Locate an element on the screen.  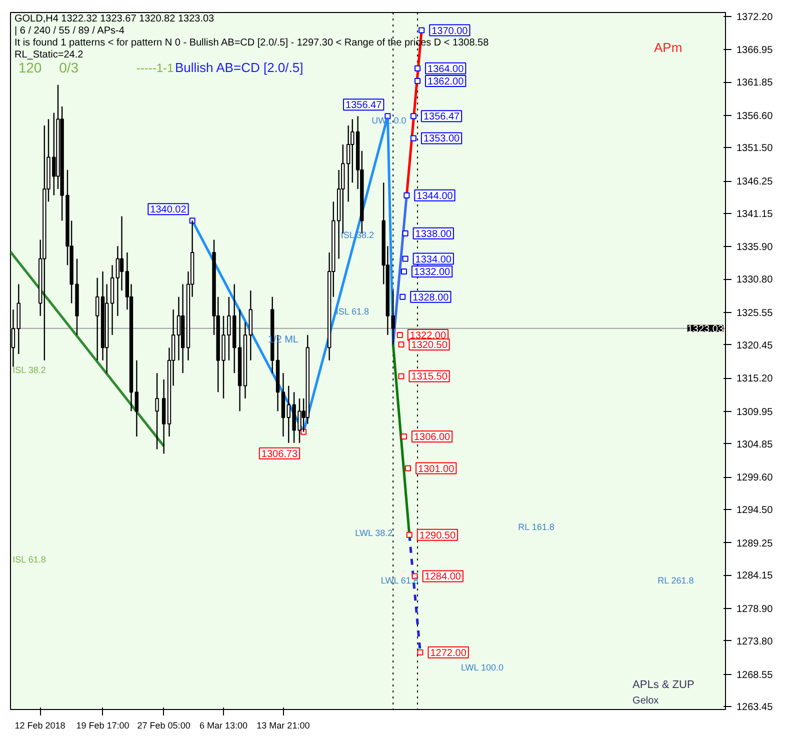
y-tick-label: 1351.50 is located at coordinates (755, 148).